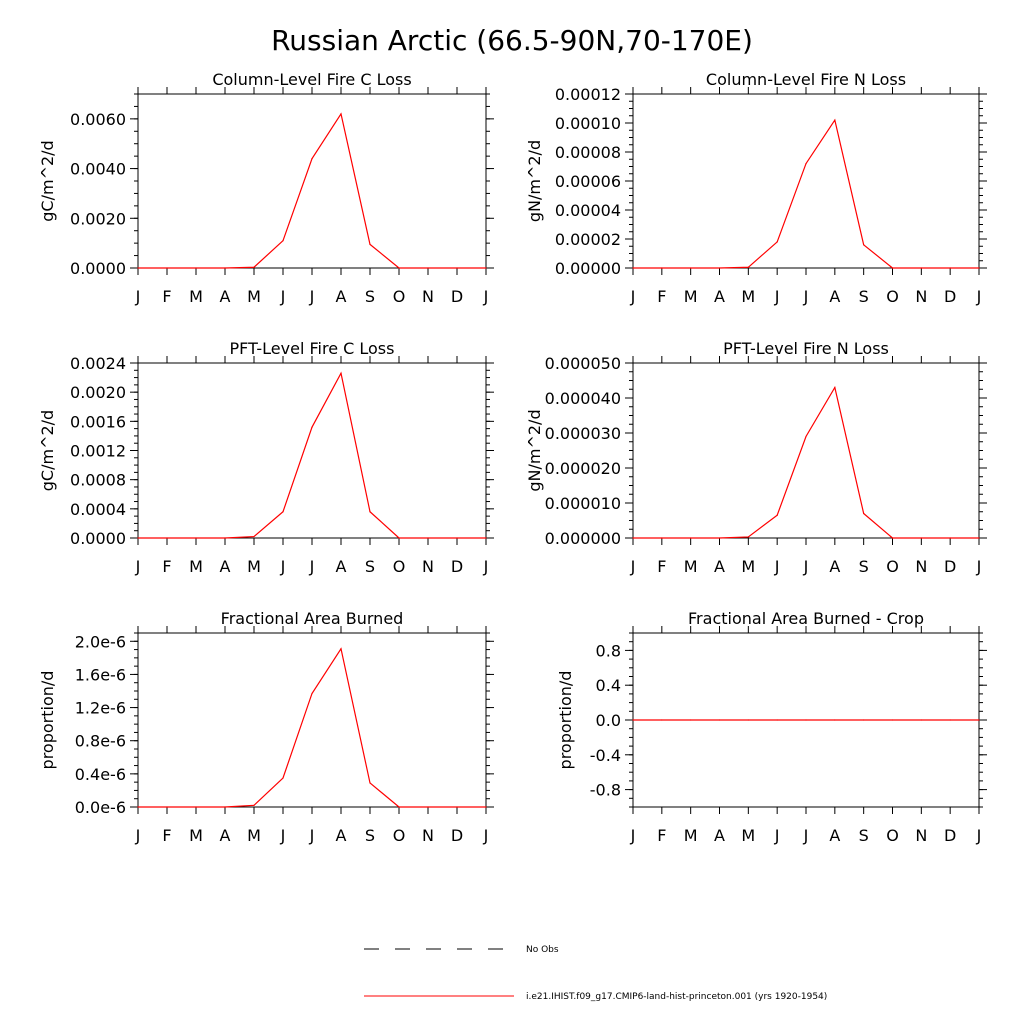  Describe the element at coordinates (605, 755) in the screenshot. I see `y-tick-label: -0.4` at that location.